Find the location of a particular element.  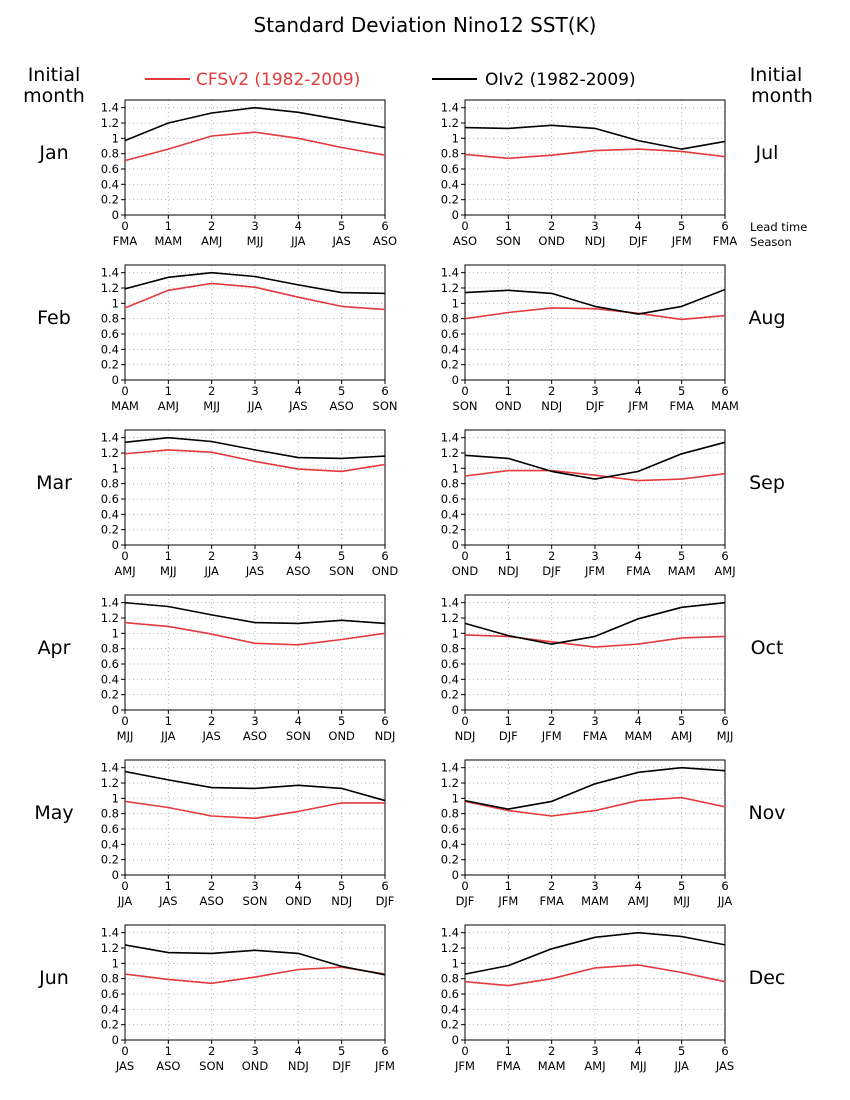

series-line-oiv2-aug is located at coordinates (595, 301).